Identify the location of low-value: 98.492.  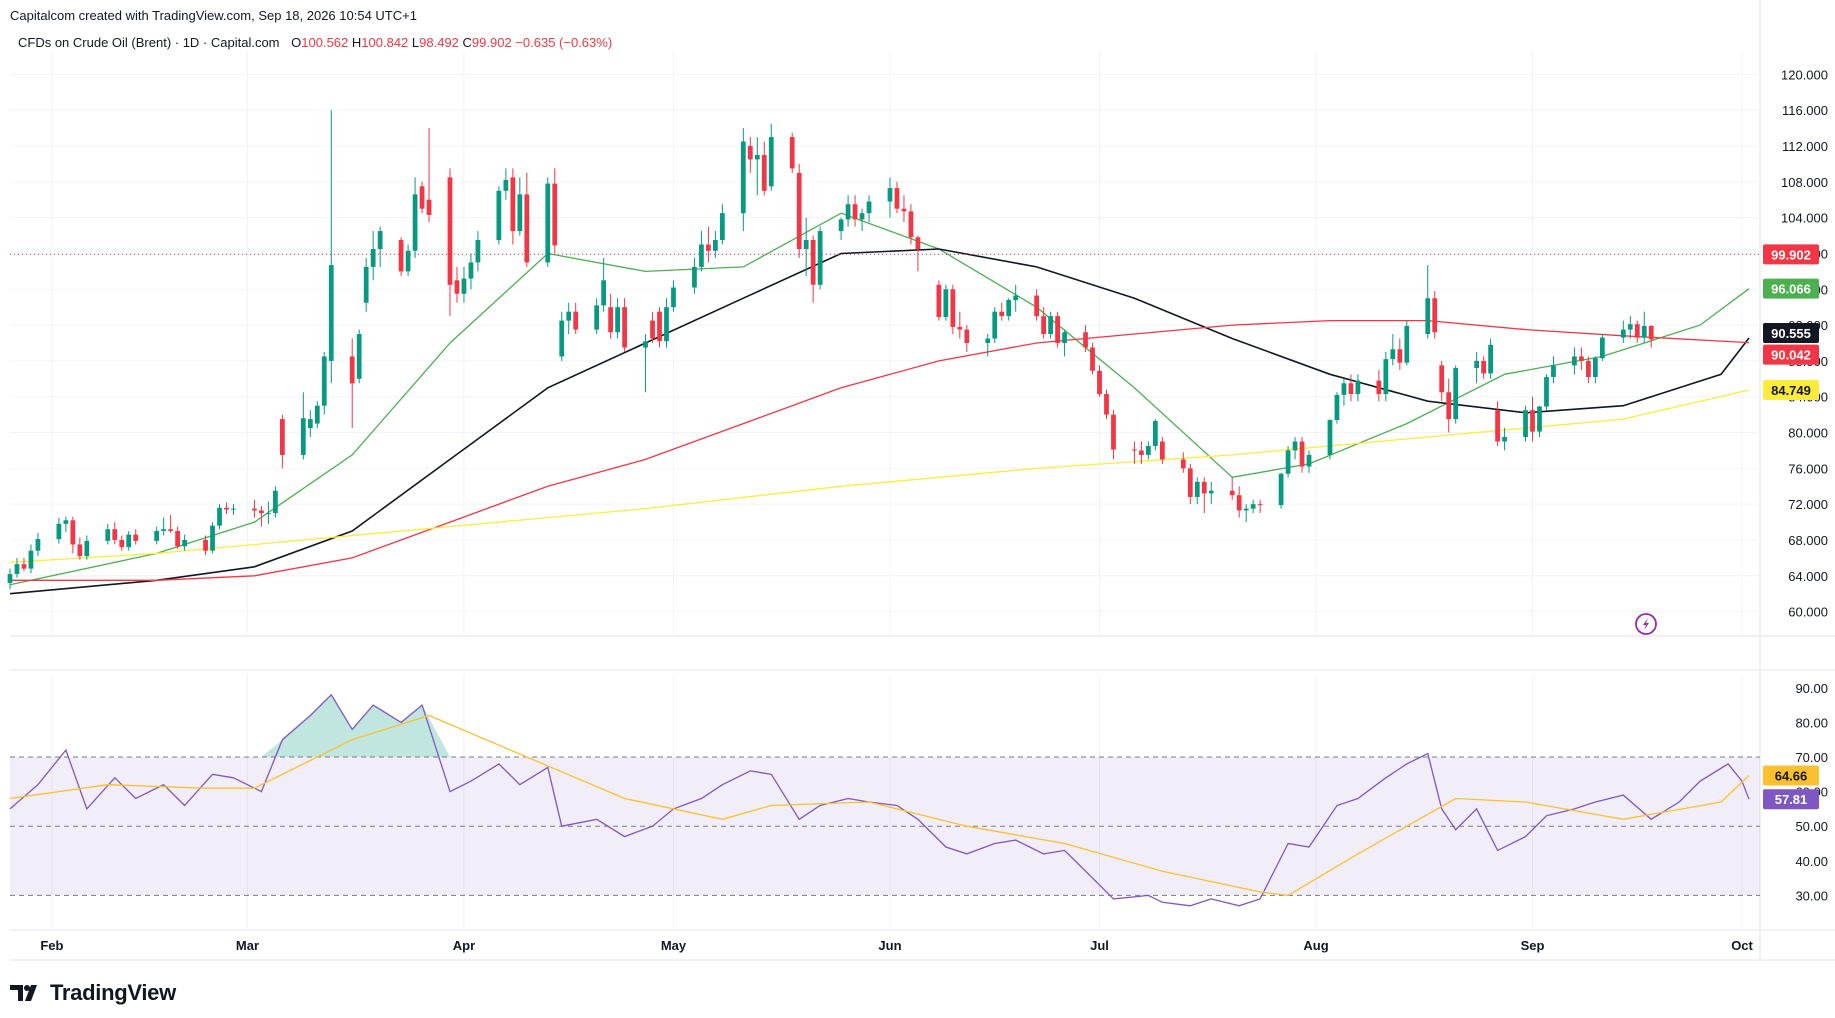
(439, 42).